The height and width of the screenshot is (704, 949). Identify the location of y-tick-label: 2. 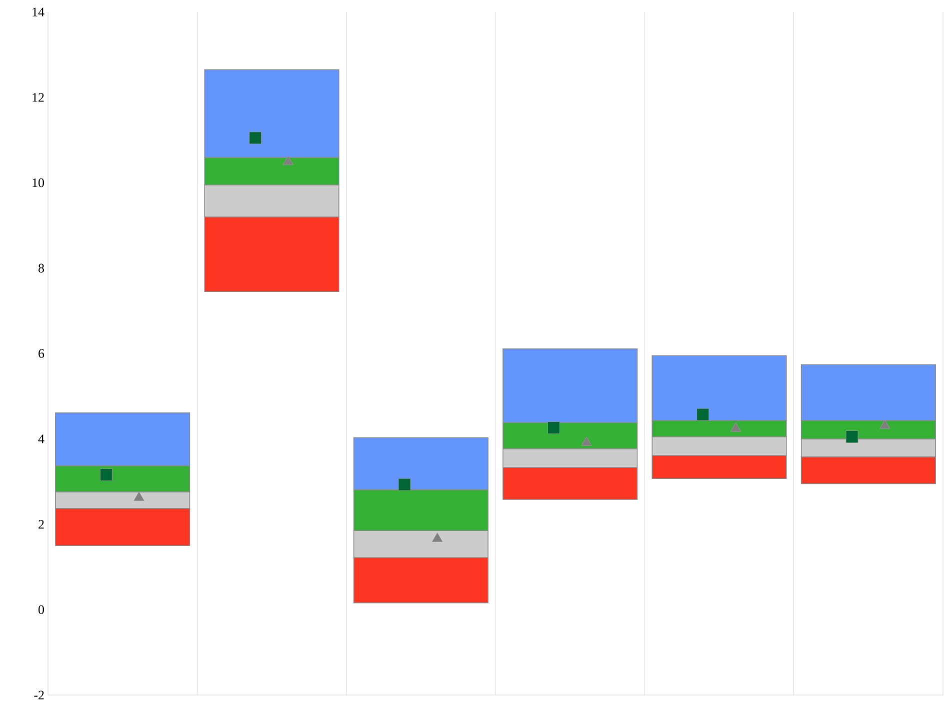
(41, 524).